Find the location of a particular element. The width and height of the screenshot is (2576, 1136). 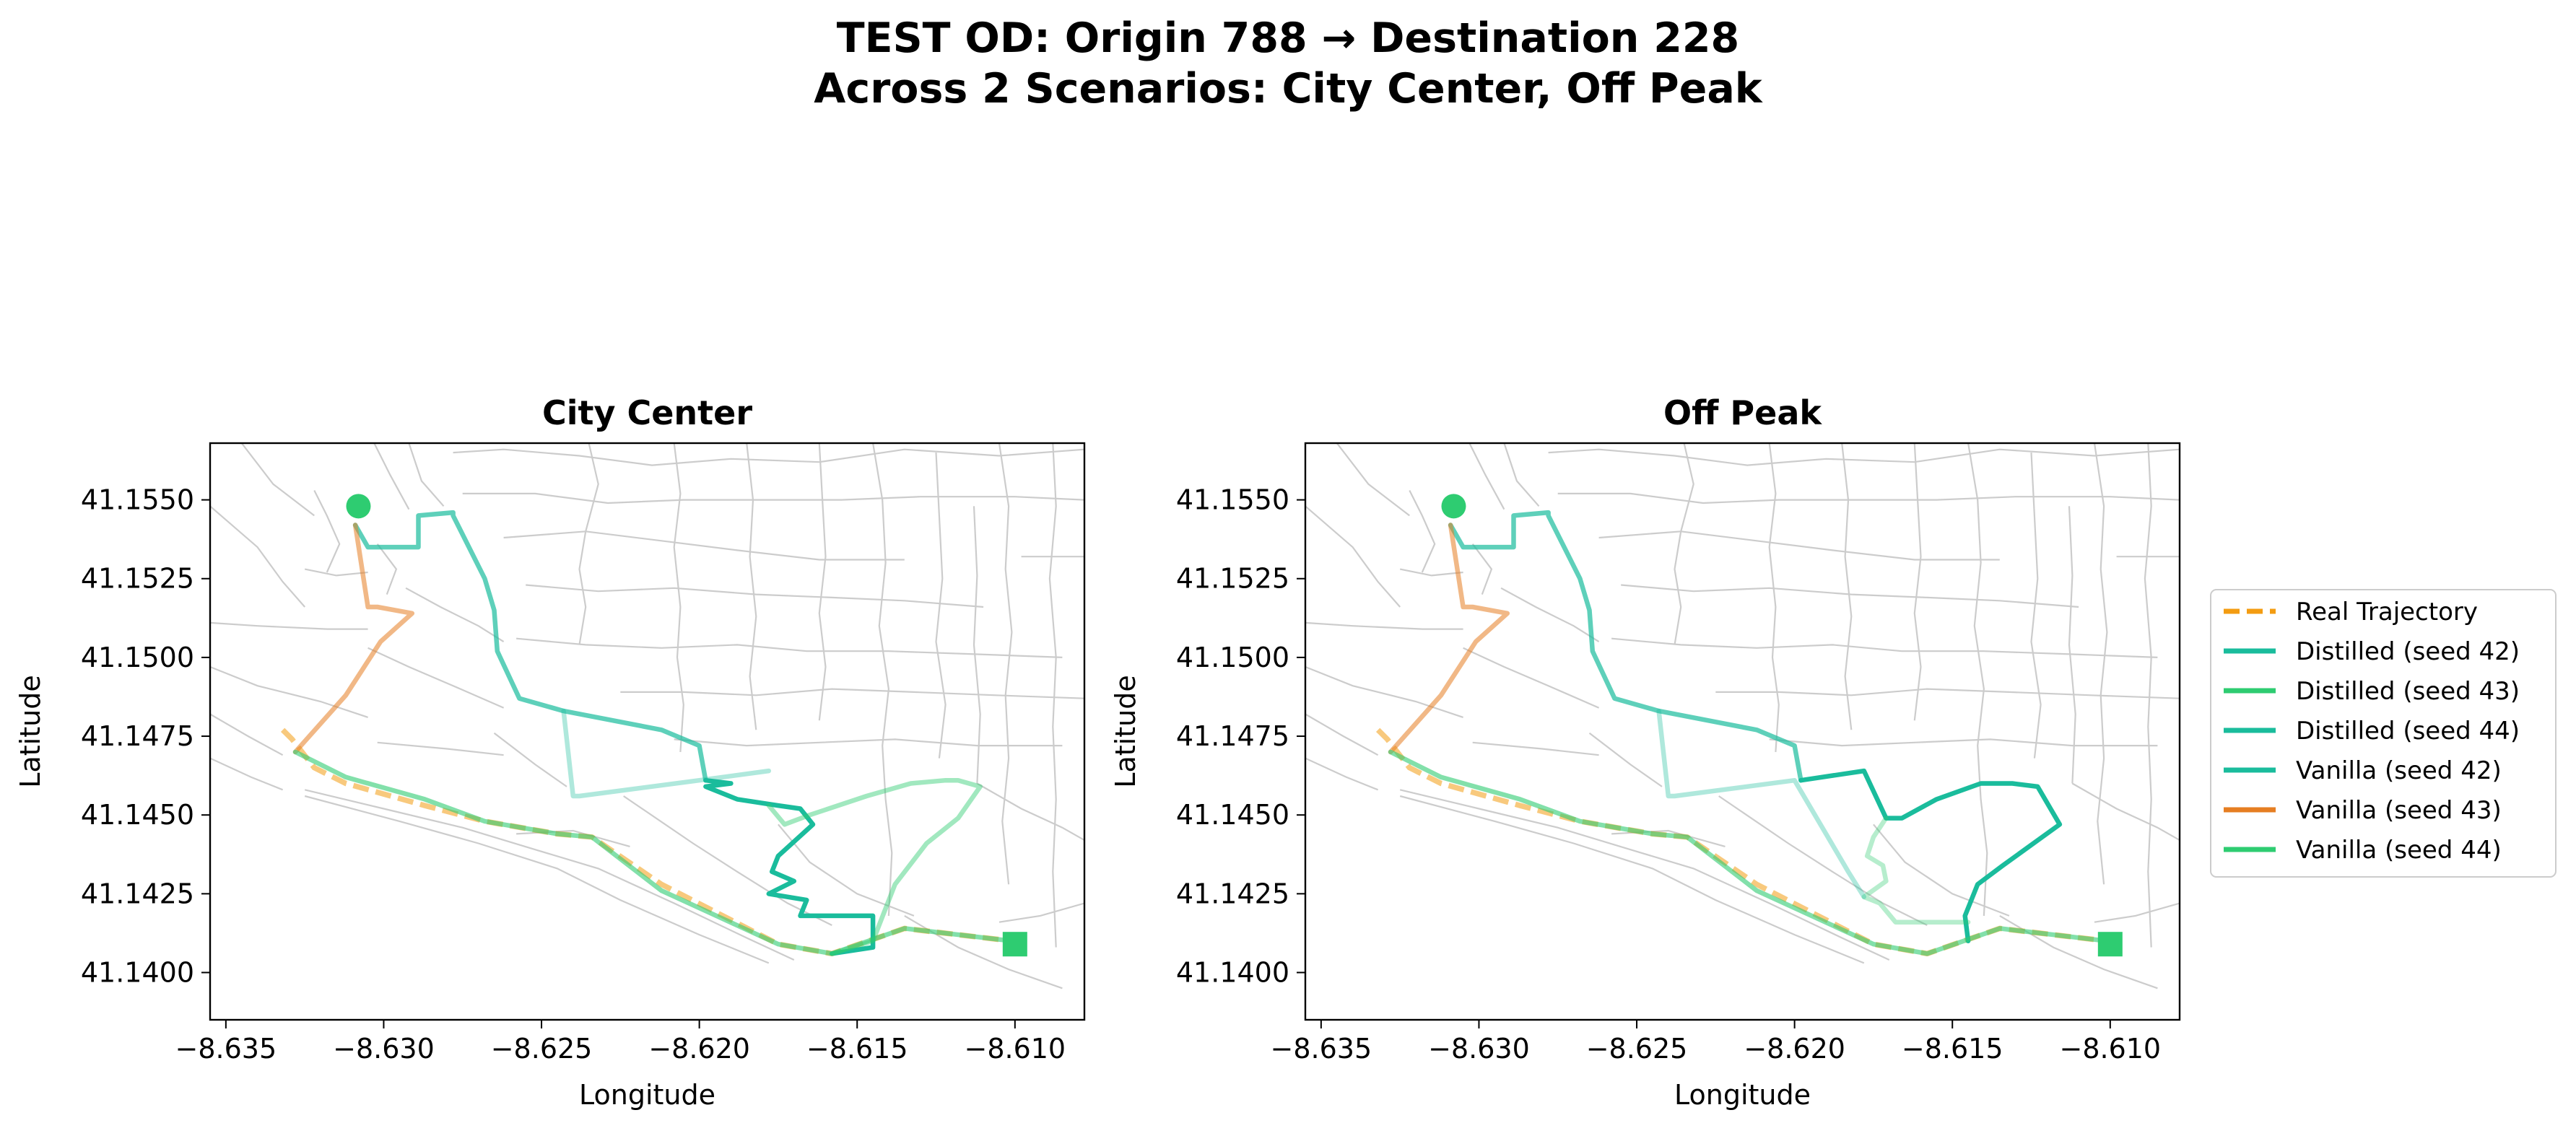

legend-label-distilled-seed-43: Distilled (seed 43) is located at coordinates (2408, 692).